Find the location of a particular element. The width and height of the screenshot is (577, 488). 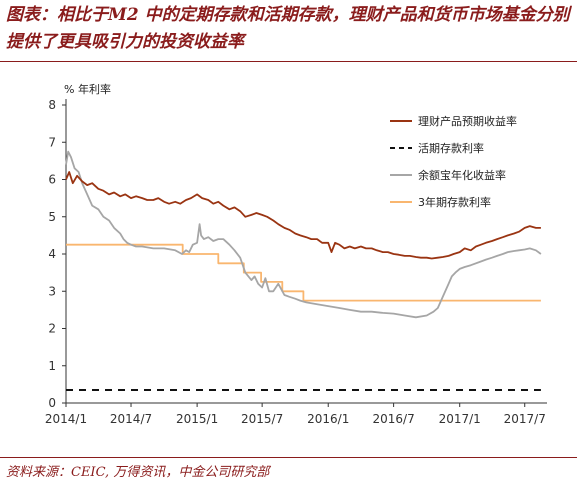

source-divider is located at coordinates (288, 457).